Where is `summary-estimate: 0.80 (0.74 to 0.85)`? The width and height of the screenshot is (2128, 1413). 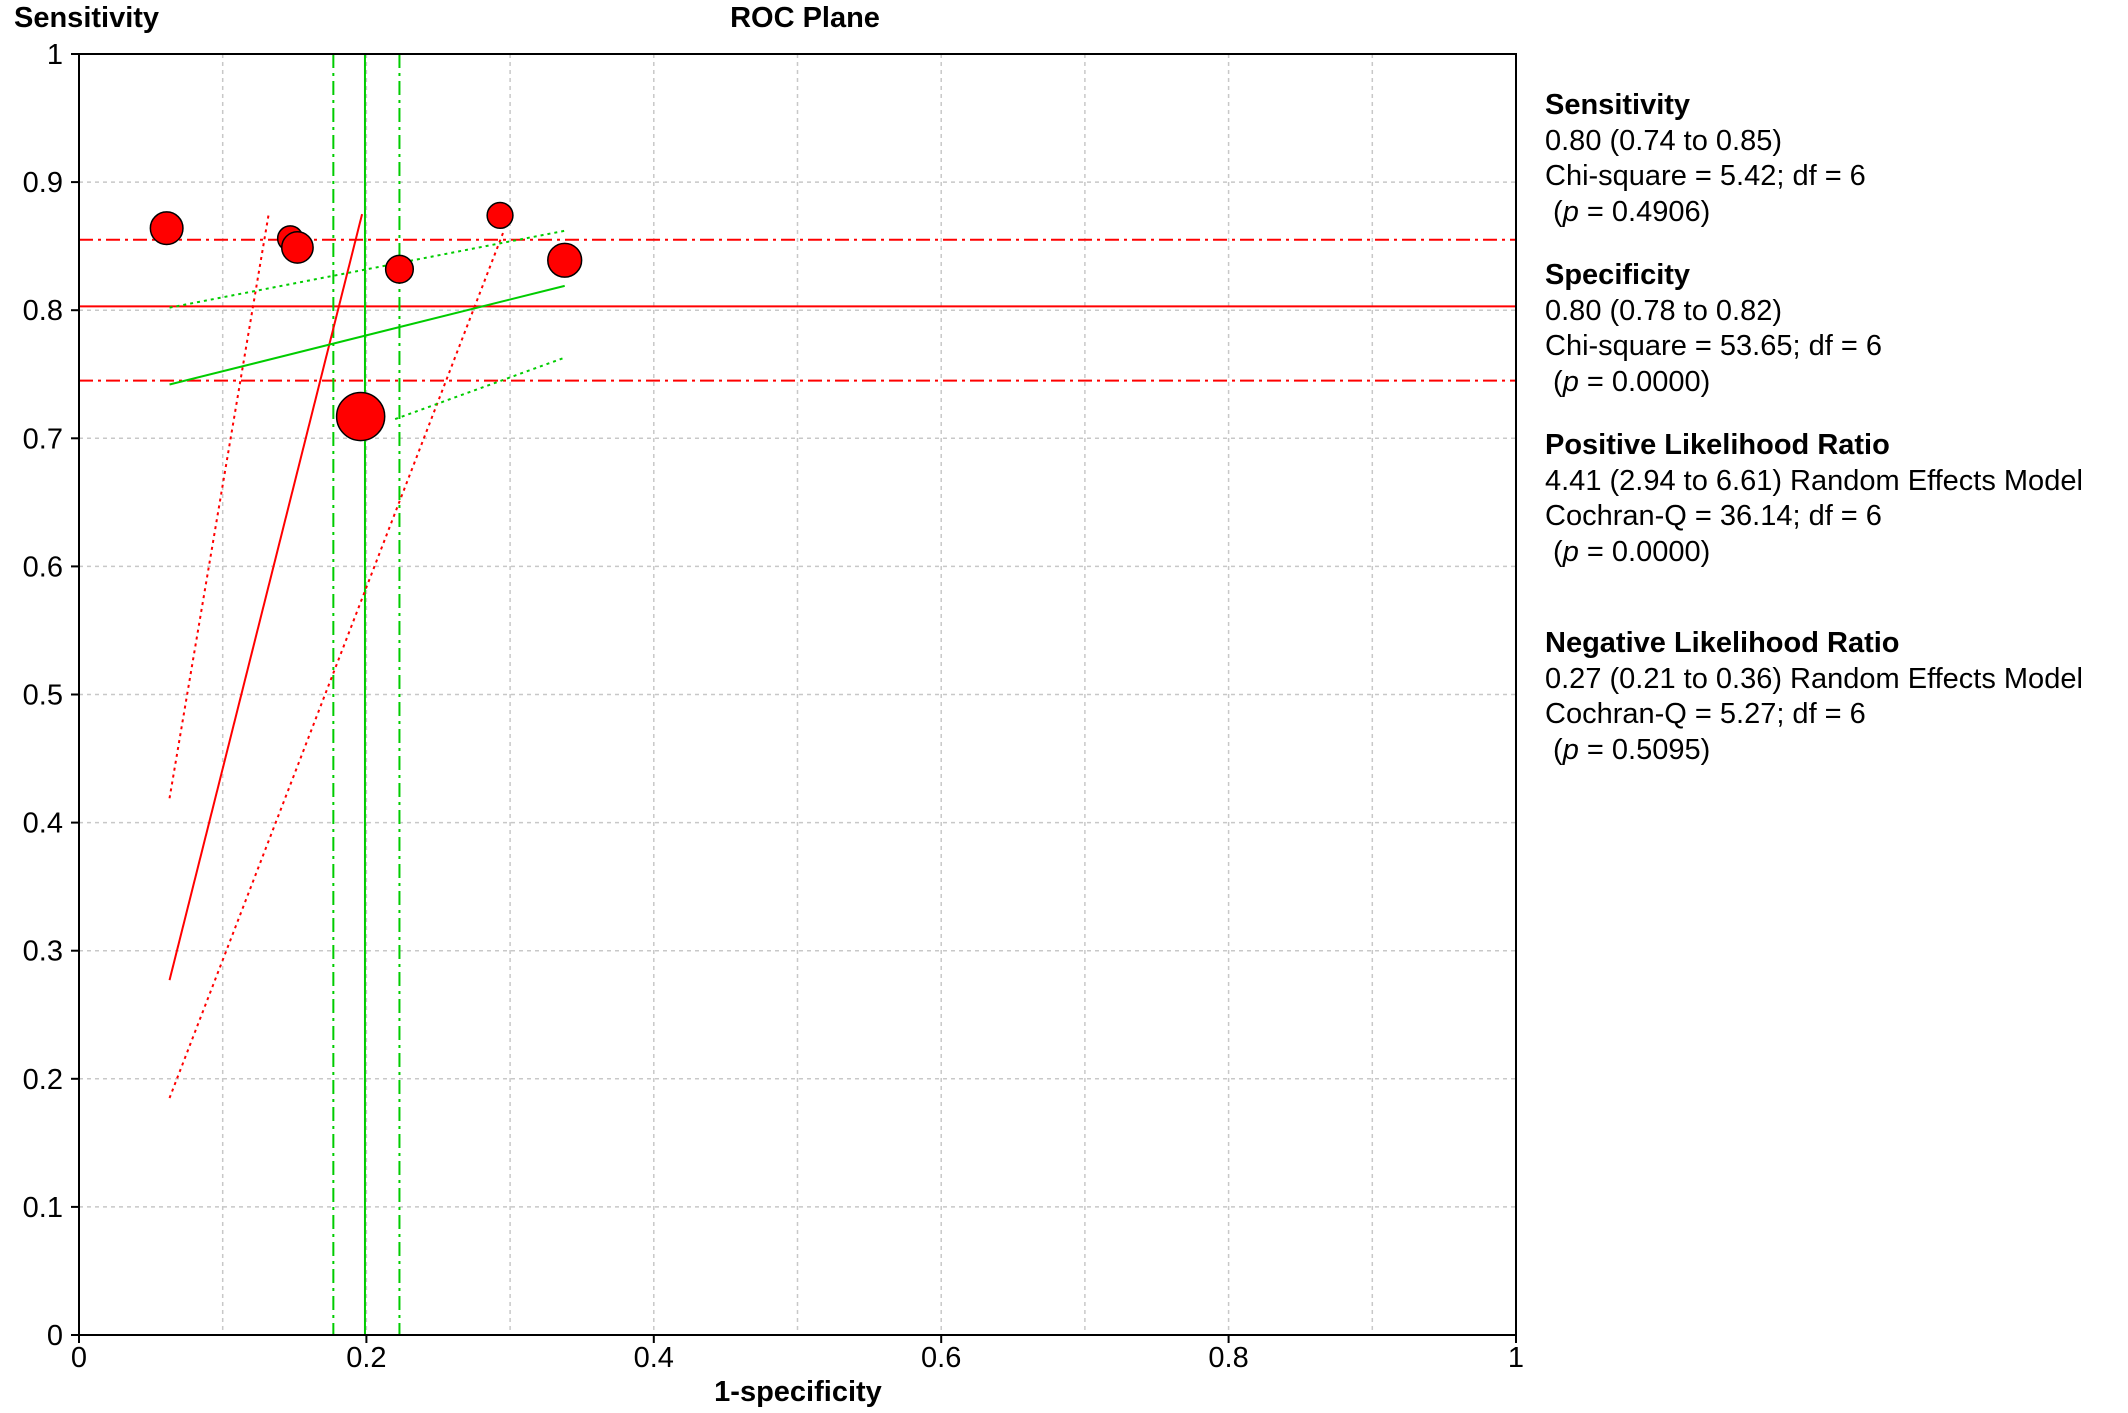 summary-estimate: 0.80 (0.74 to 0.85) is located at coordinates (1663, 140).